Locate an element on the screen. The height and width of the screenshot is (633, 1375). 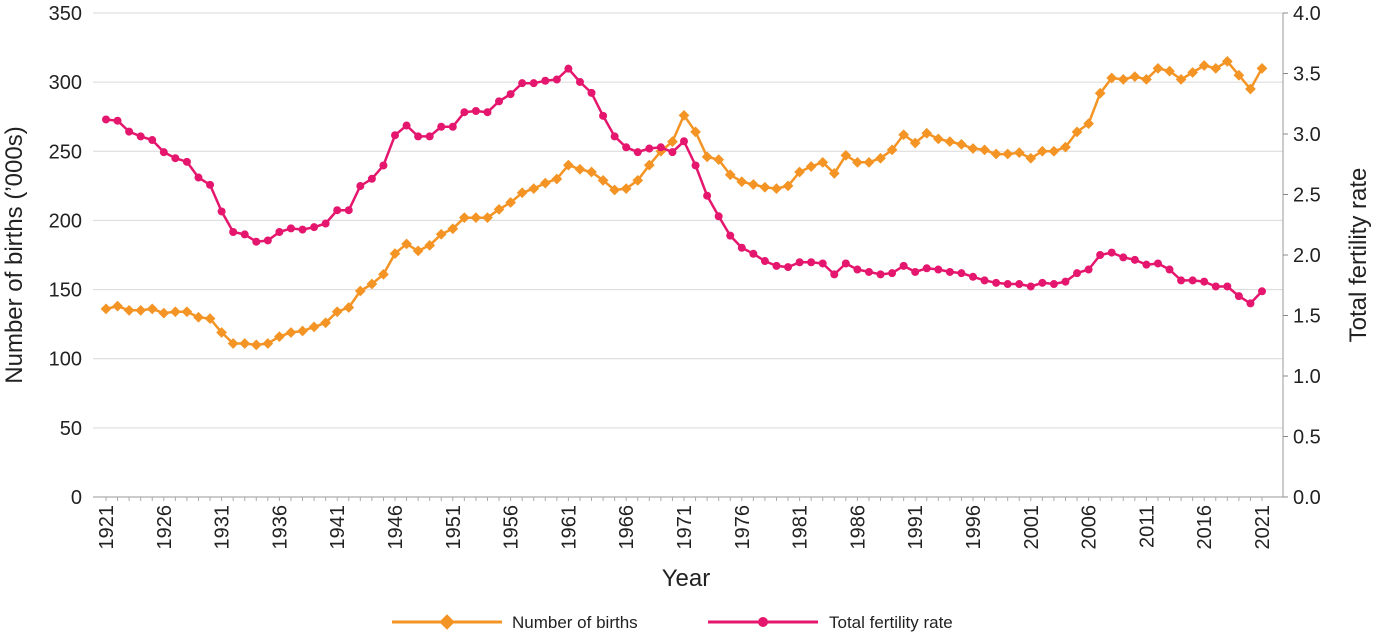
y-left-tick-label: 100 is located at coordinates (65, 360).